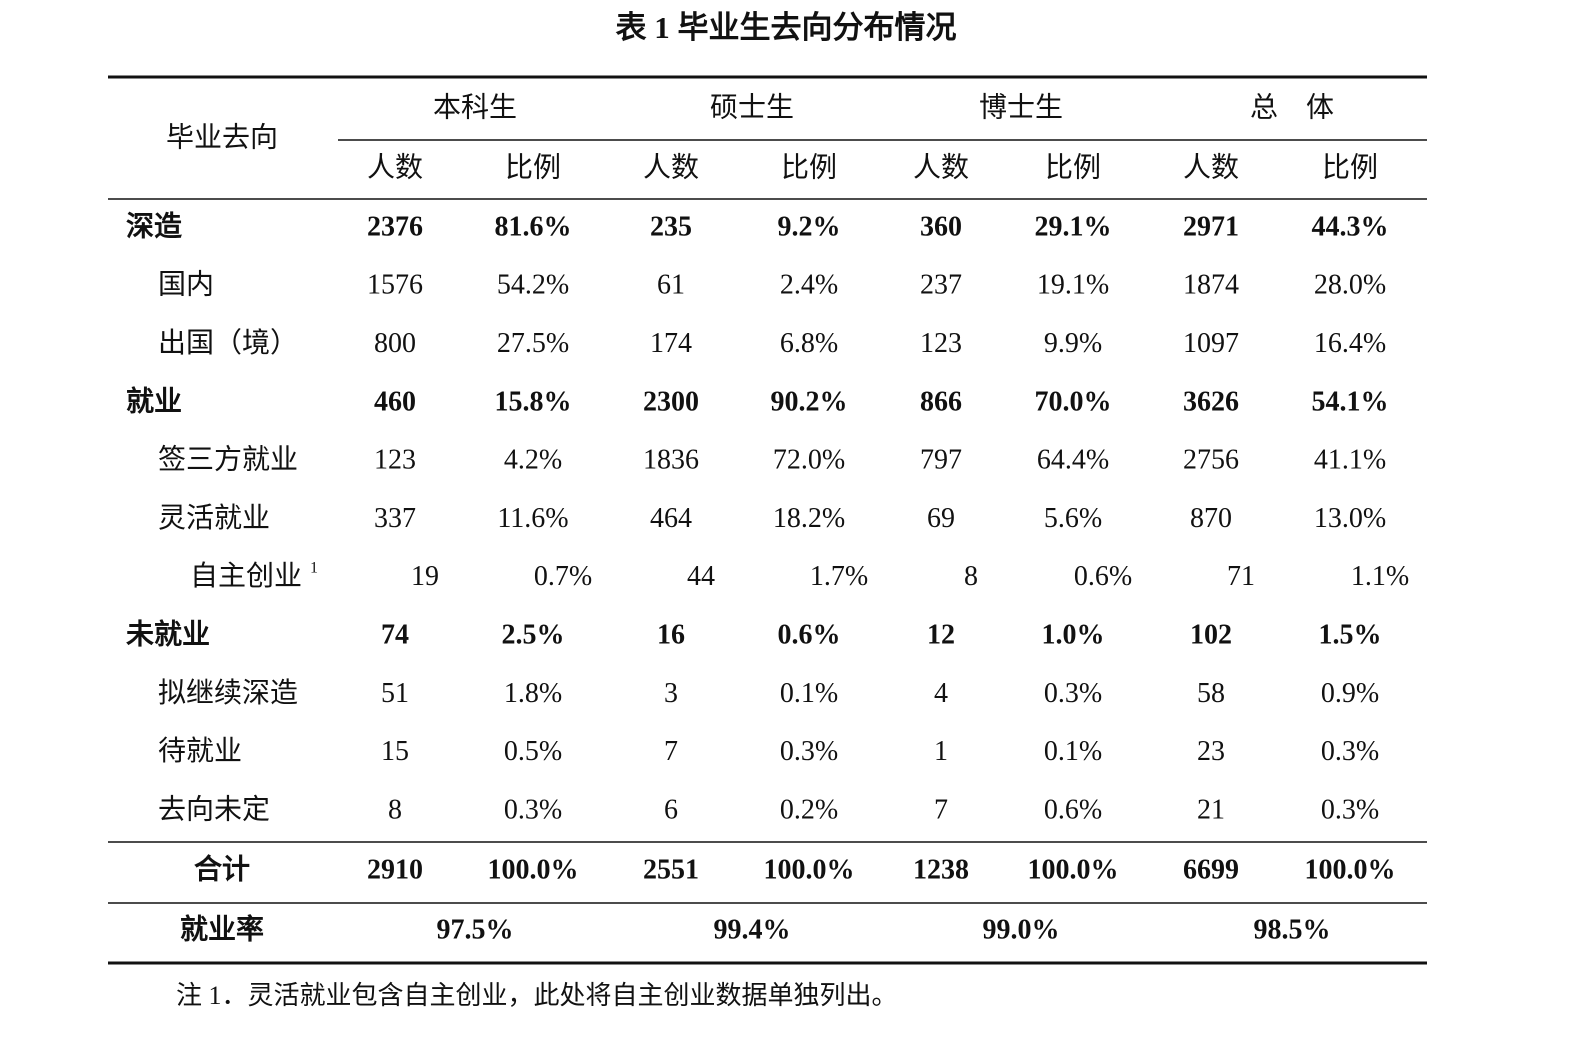 The height and width of the screenshot is (1056, 1582). Describe the element at coordinates (532, 518) in the screenshot. I see `cell: 11.6%` at that location.